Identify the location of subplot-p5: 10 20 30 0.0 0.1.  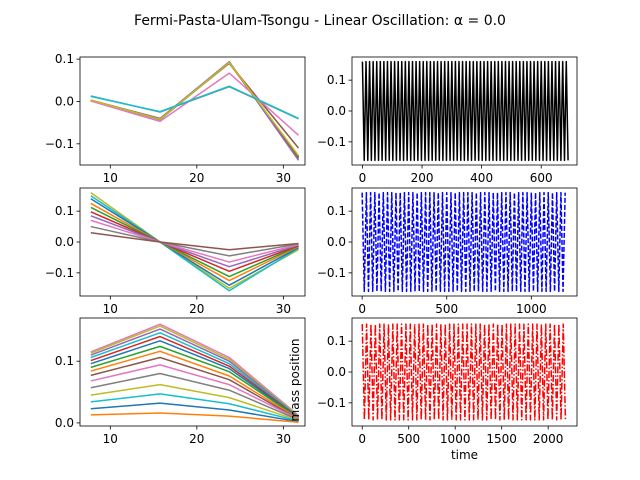
(180, 381).